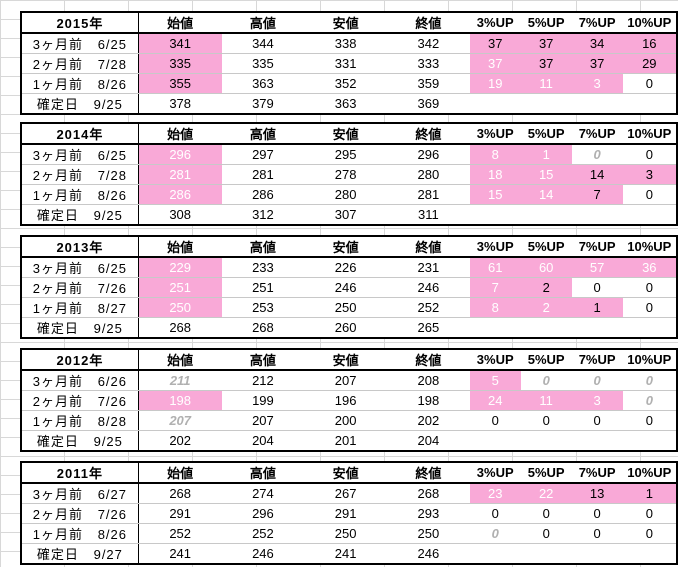  Describe the element at coordinates (346, 215) in the screenshot. I see `cell-low: 307` at that location.